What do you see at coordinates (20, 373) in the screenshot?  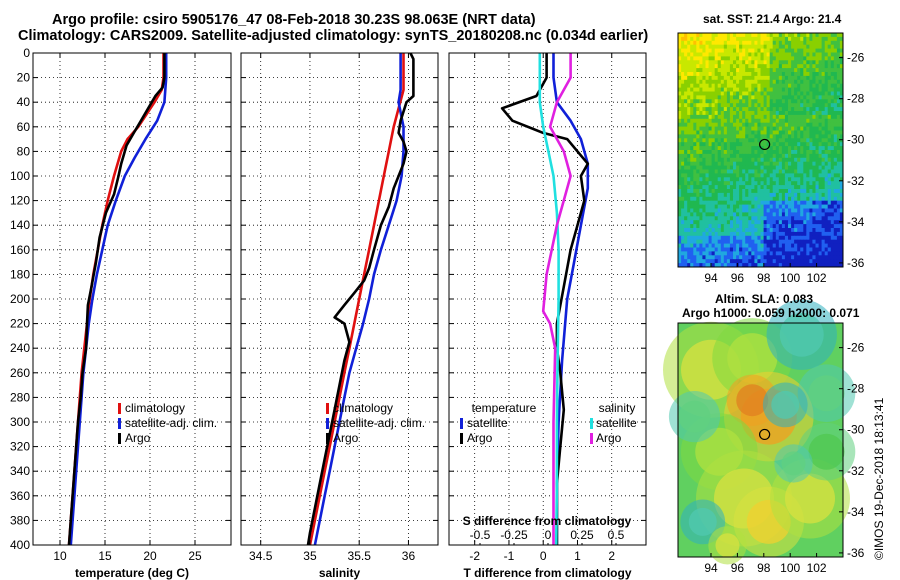 I see `temperature-ytick-label: 260` at bounding box center [20, 373].